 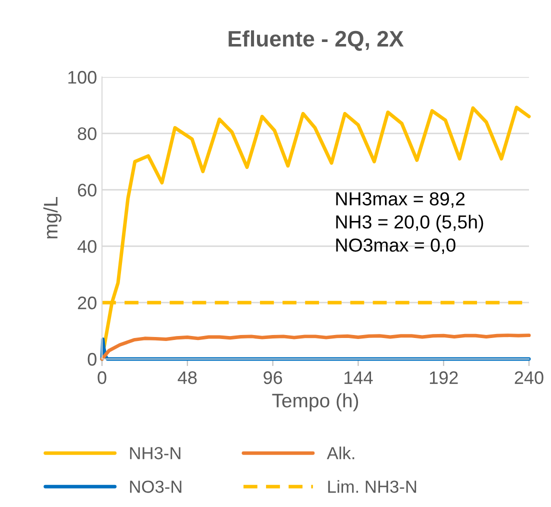 I want to click on y-tick-label: 0, so click(x=92, y=359).